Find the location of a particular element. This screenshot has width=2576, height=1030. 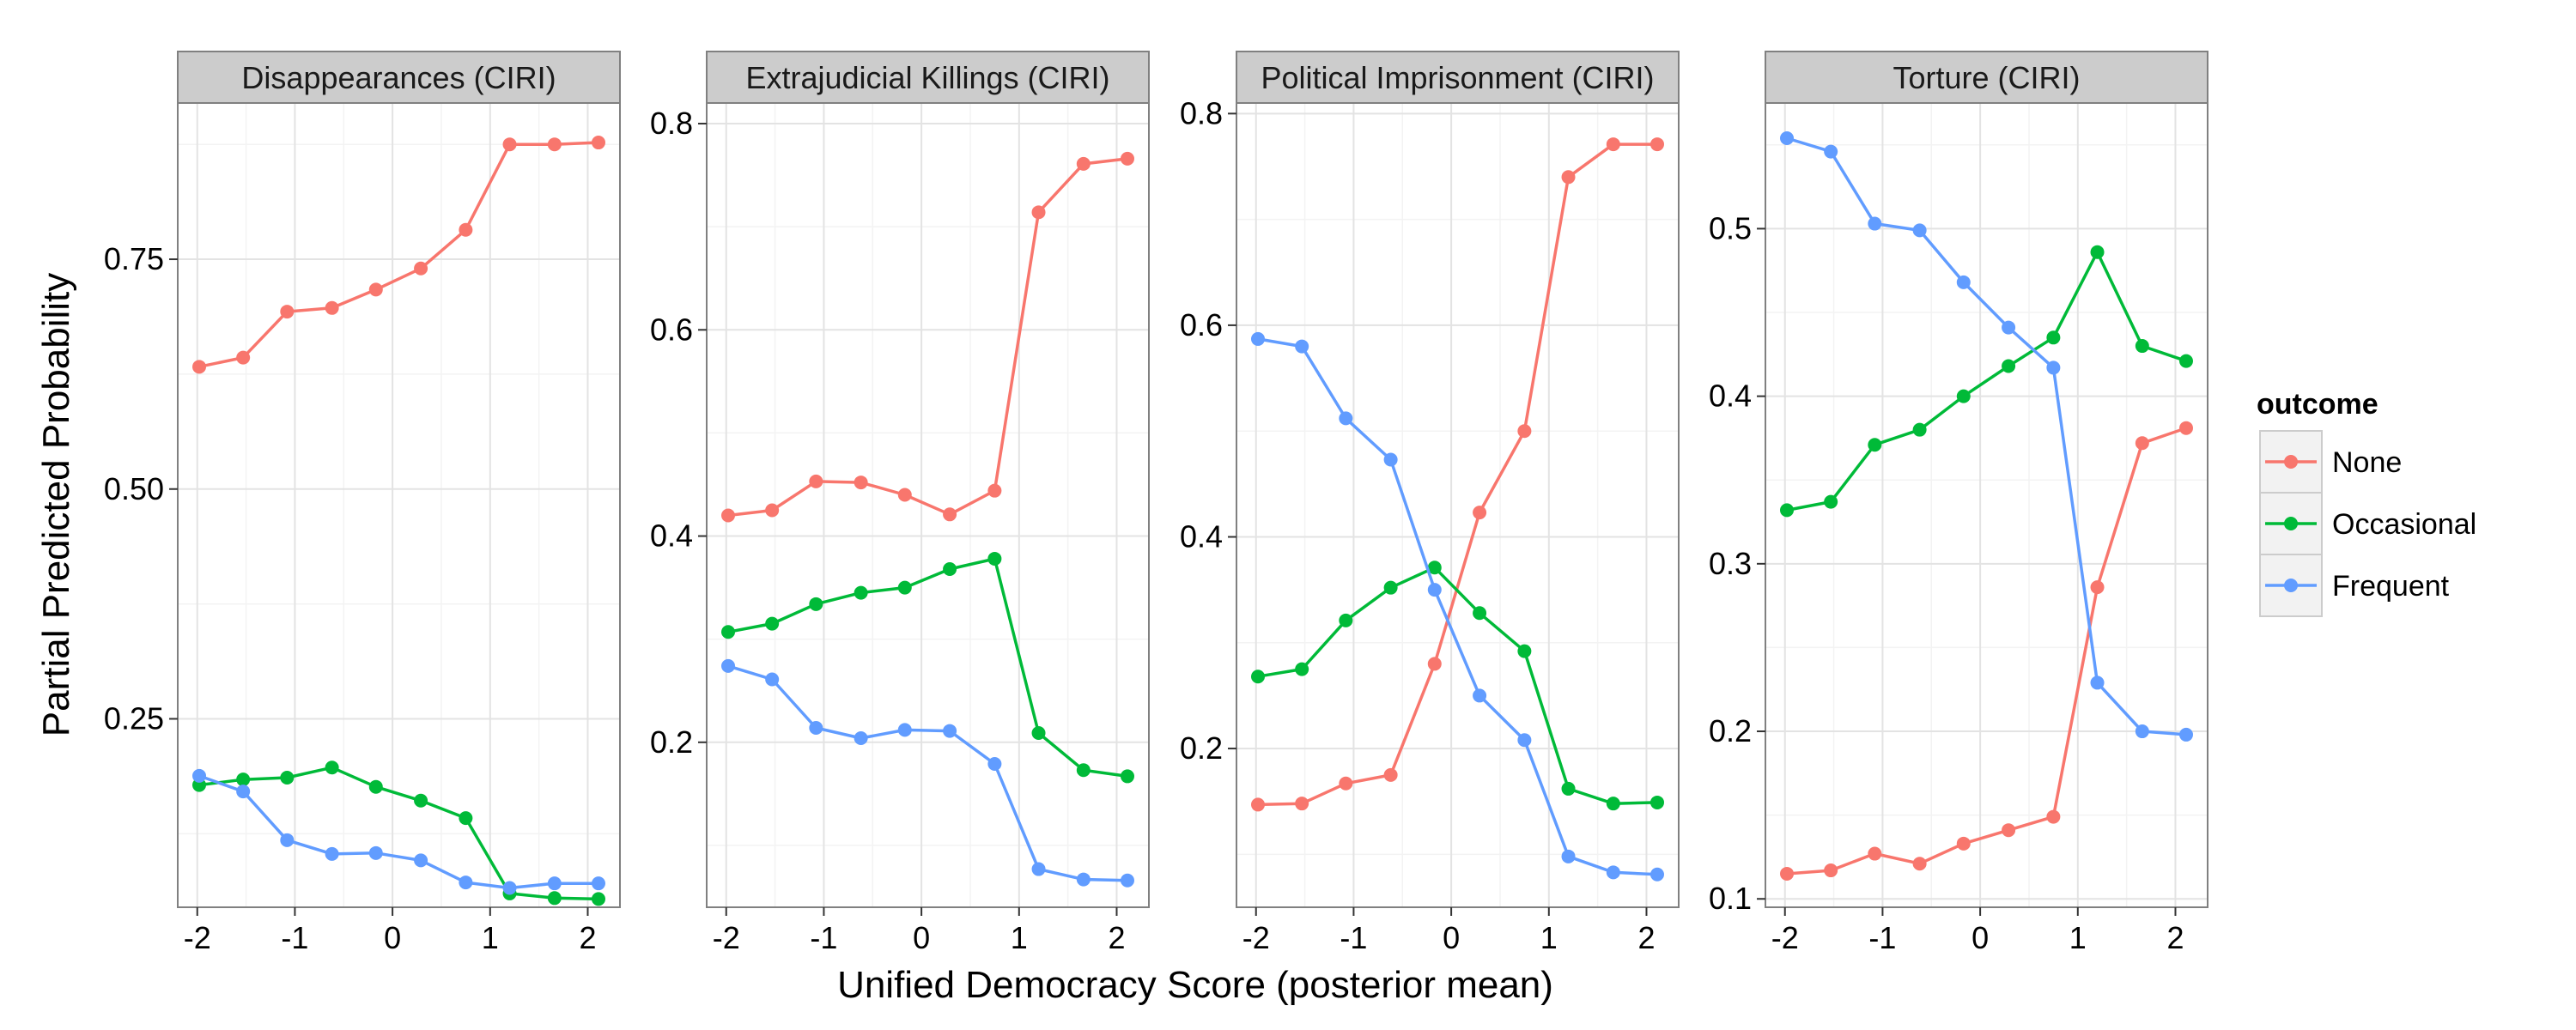

y-tick-label: 0.50 is located at coordinates (134, 488).